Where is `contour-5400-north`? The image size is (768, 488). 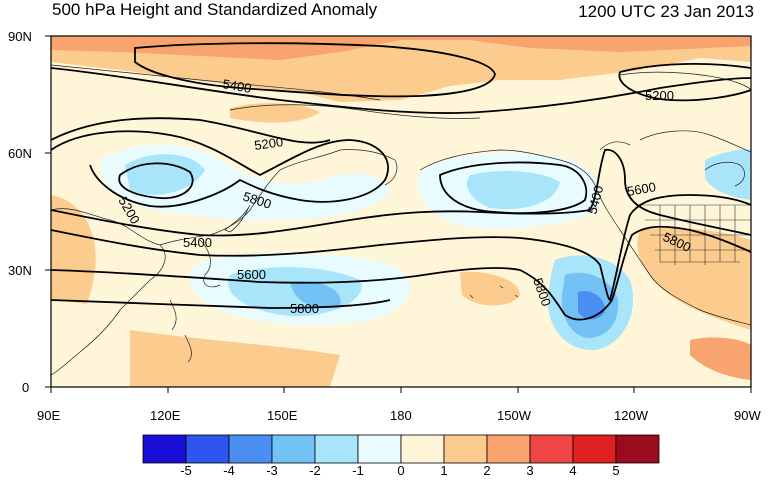 contour-5400-north is located at coordinates (401, 90).